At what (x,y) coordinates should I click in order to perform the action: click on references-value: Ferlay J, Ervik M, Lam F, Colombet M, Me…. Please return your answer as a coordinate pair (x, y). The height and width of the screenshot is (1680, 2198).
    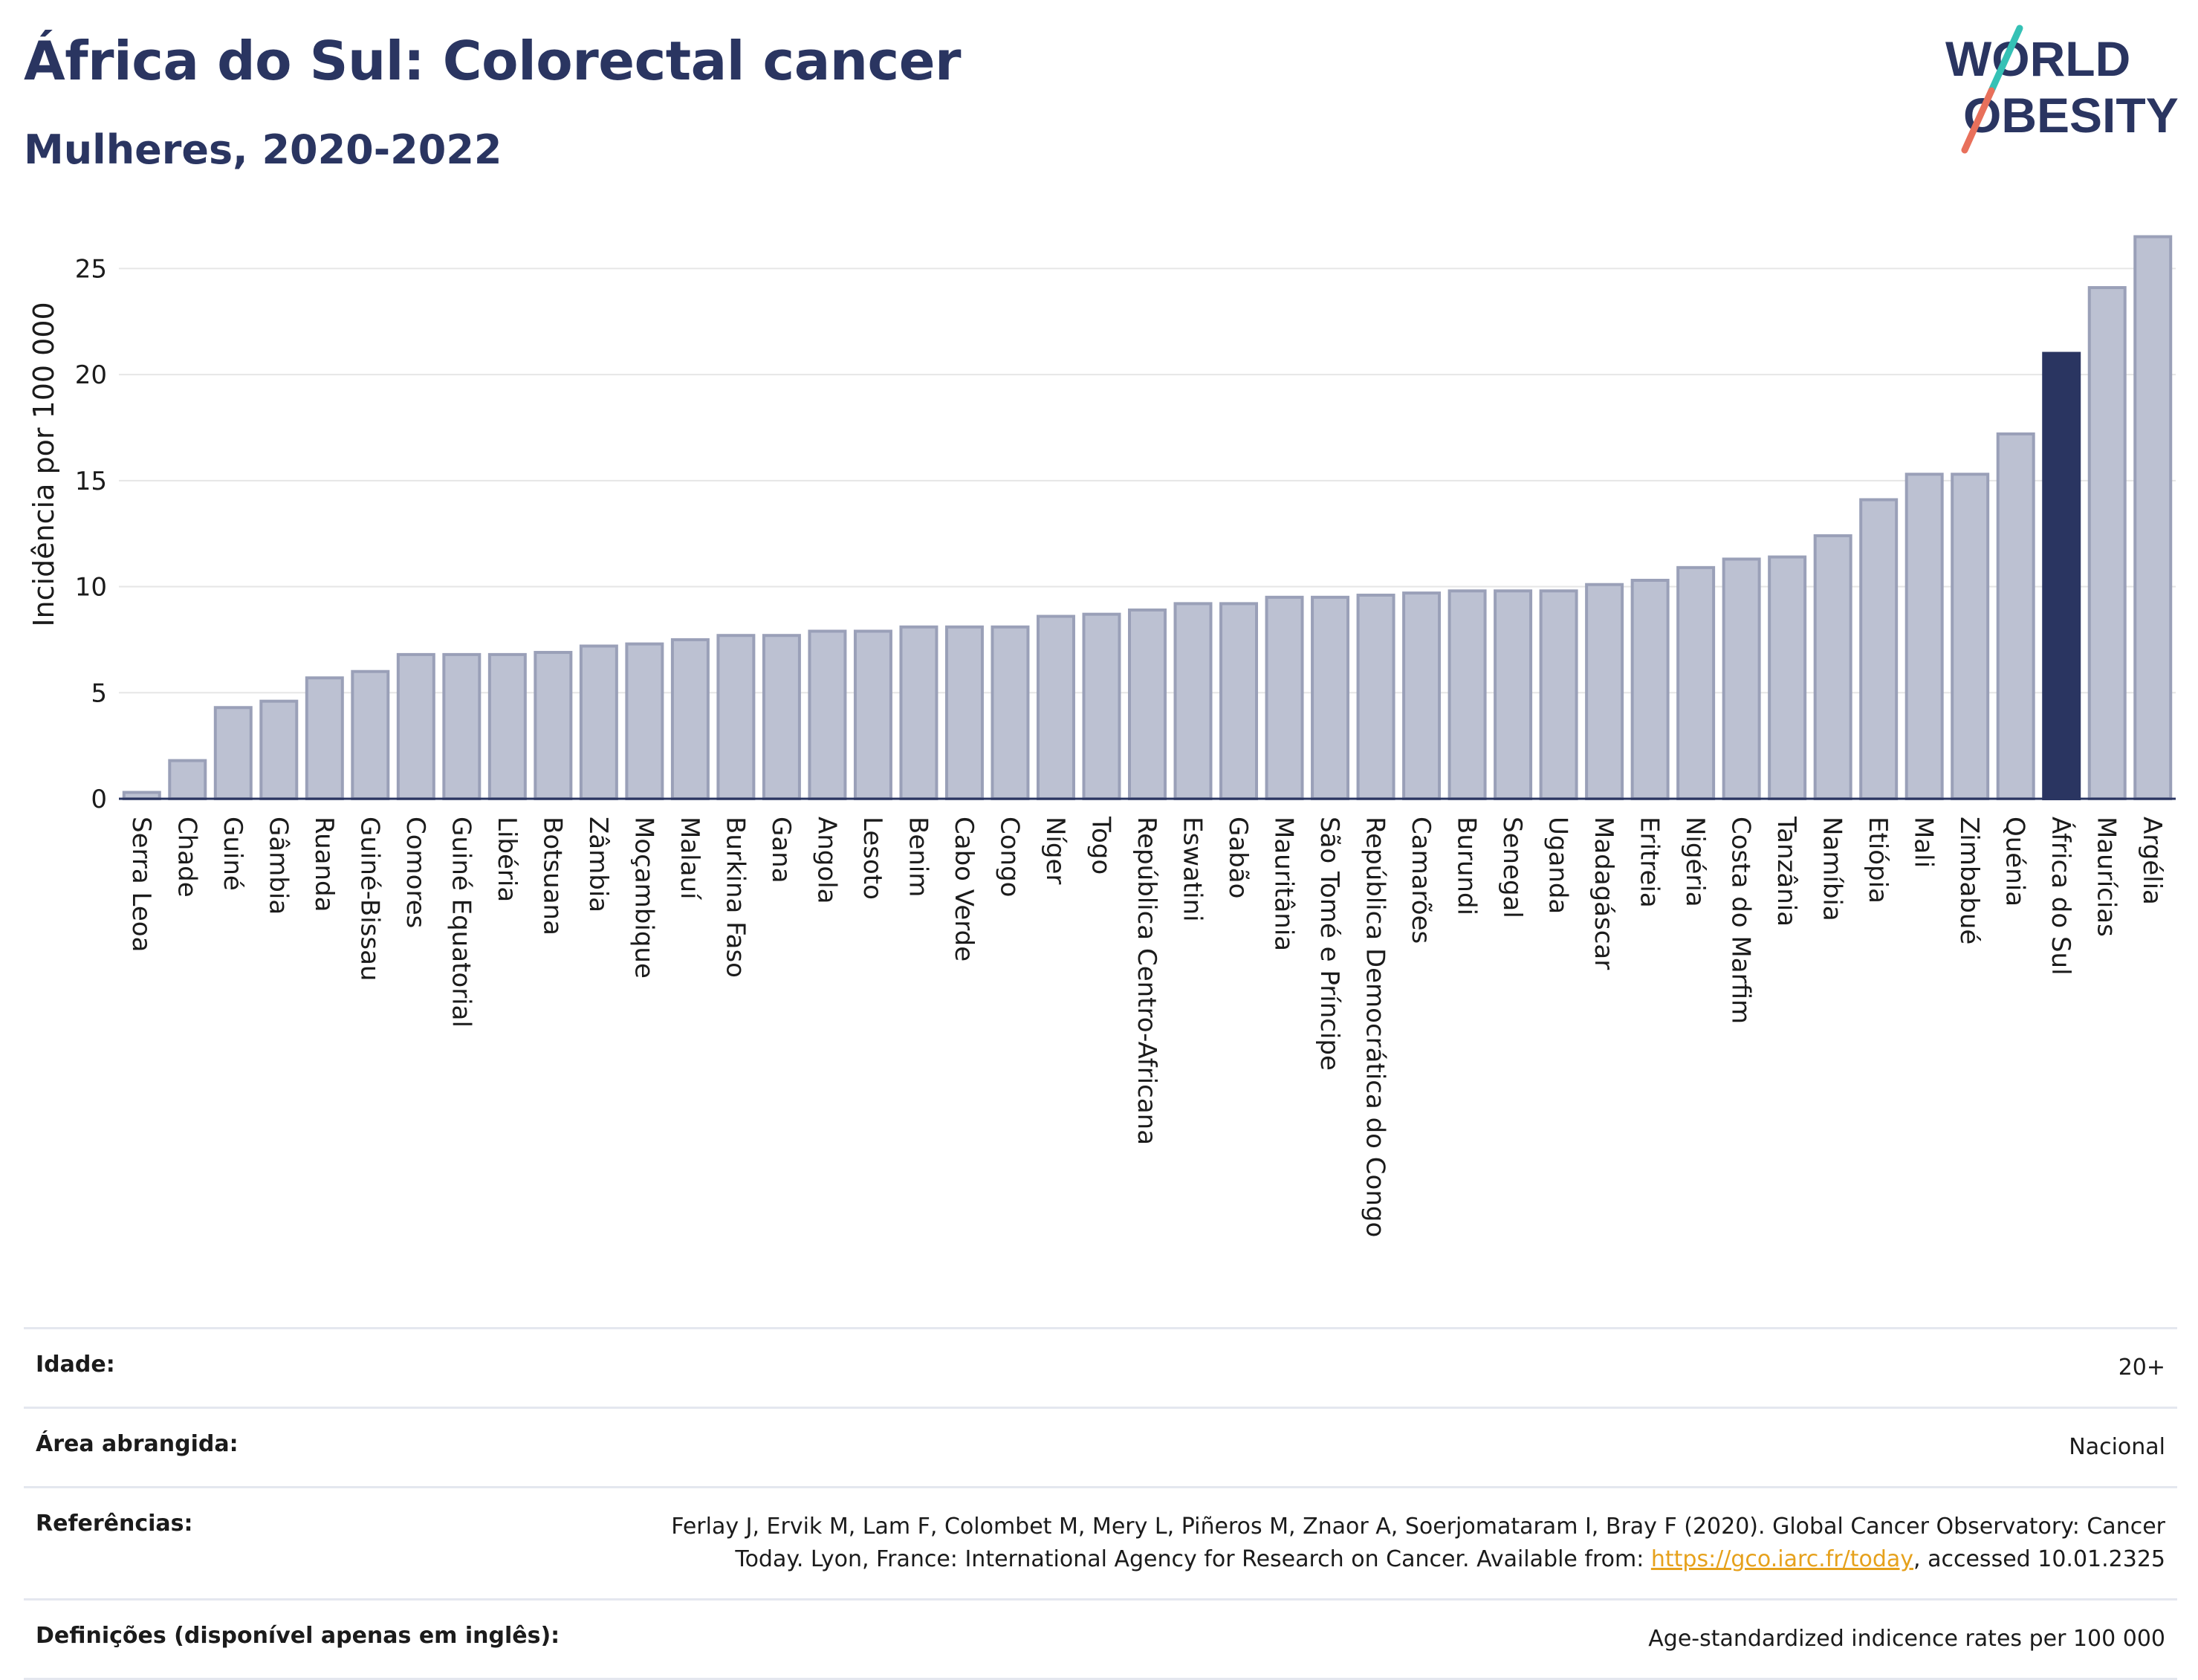
    Looking at the image, I should click on (1374, 1544).